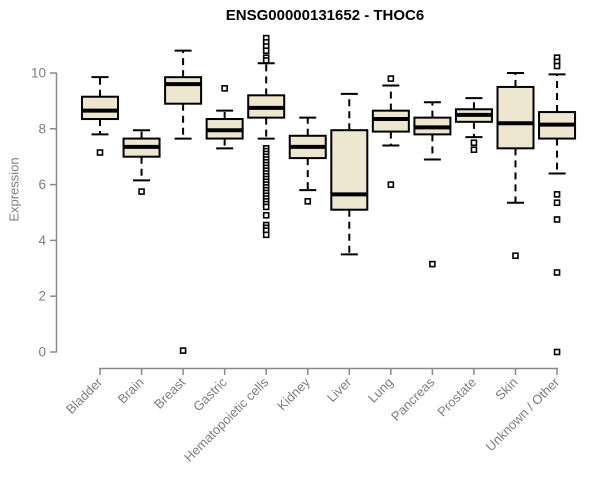  I want to click on x-category-label: Unknown / Other, so click(523, 414).